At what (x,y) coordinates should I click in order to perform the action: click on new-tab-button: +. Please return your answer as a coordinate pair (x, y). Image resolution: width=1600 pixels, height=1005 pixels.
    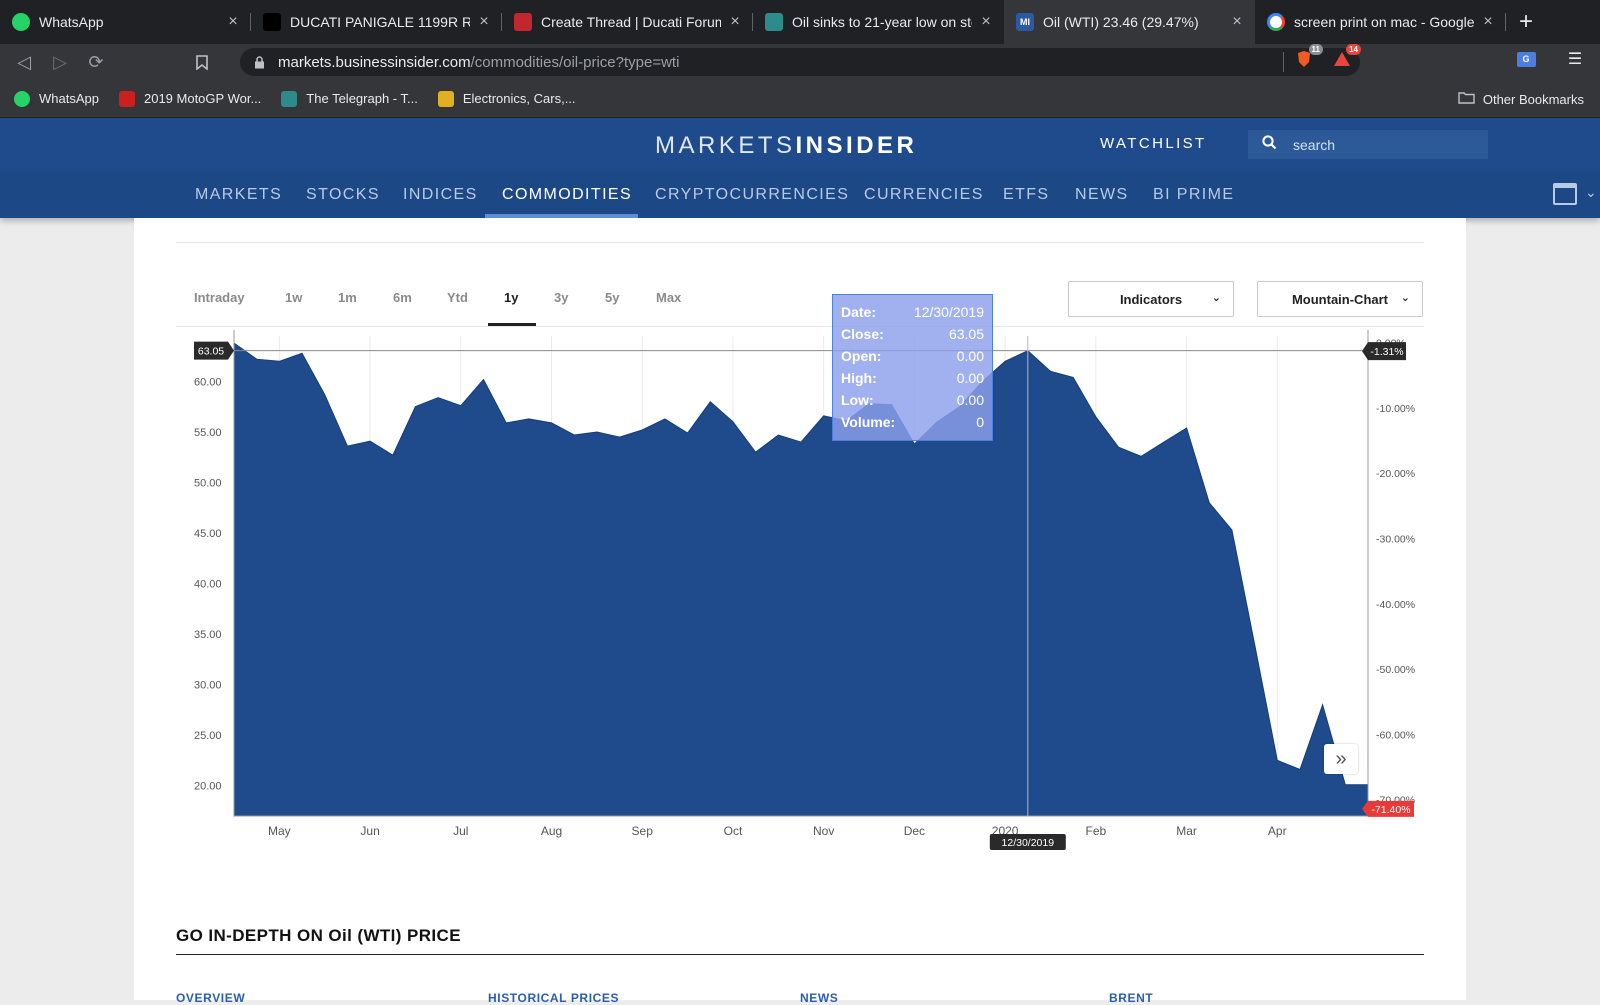
    Looking at the image, I should click on (1525, 21).